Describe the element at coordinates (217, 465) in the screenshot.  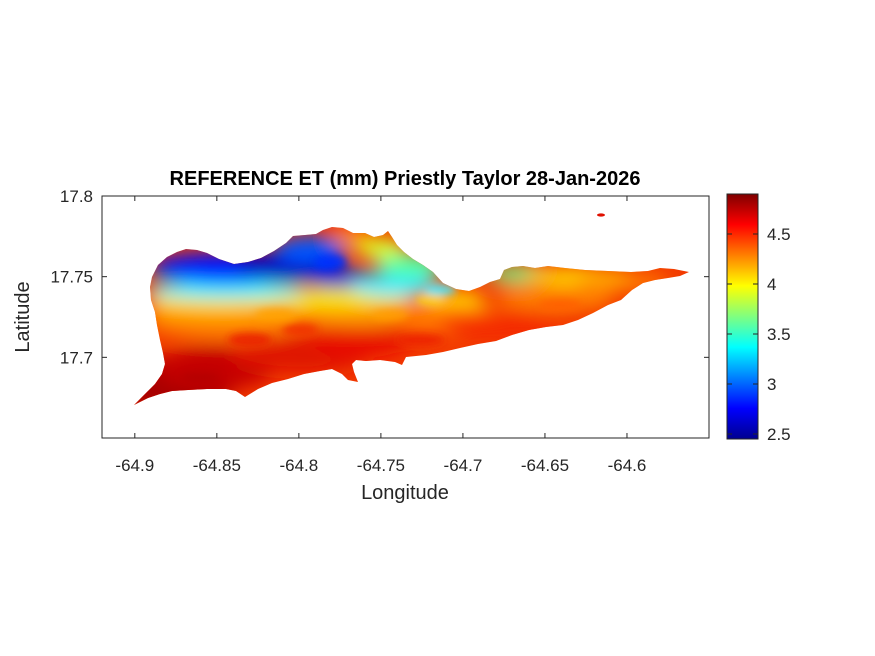
I see `x-tick-label: -64.85` at that location.